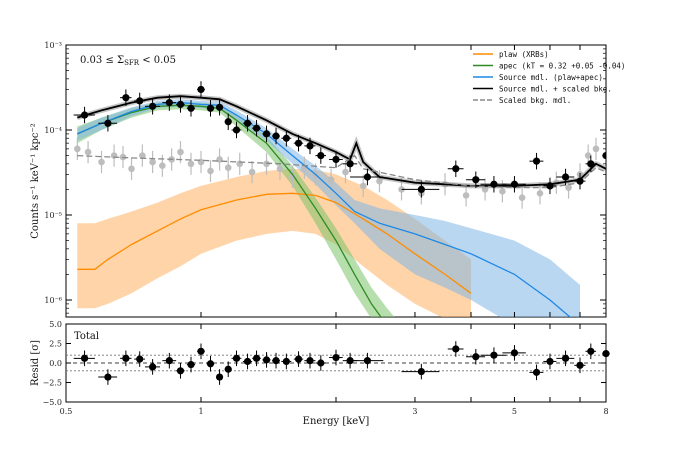 Image resolution: width=674 pixels, height=449 pixels. I want to click on legend-label: Scaled bkg. mdl., so click(535, 100).